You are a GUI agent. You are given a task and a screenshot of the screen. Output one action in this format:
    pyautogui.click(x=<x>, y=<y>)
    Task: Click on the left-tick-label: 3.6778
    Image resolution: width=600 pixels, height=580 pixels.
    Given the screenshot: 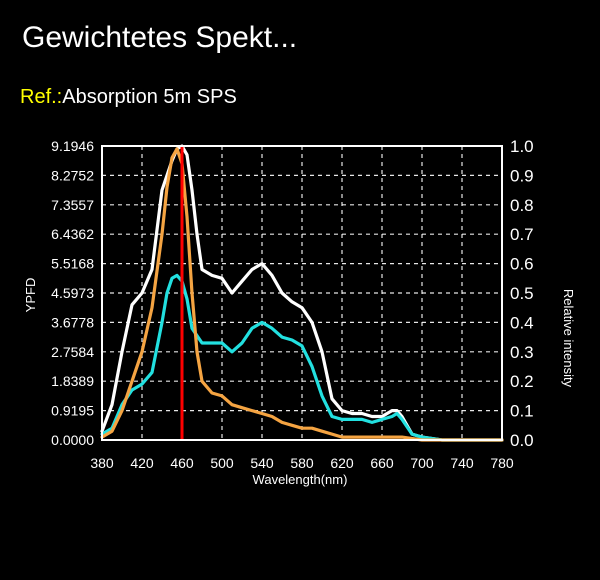 What is the action you would take?
    pyautogui.click(x=72, y=322)
    